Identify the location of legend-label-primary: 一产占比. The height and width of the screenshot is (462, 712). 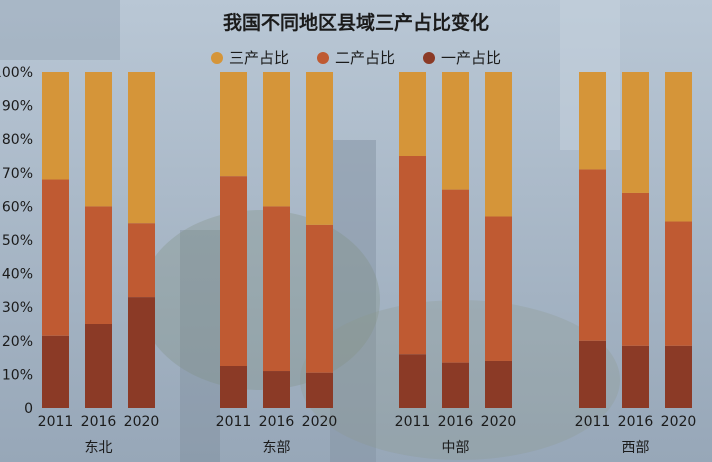
(471, 58).